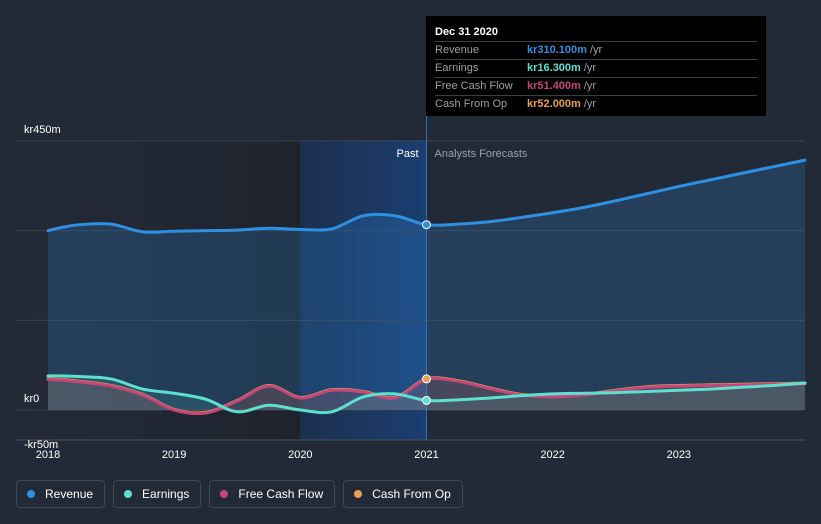 This screenshot has width=821, height=524. I want to click on series-line-revenue, so click(426, 196).